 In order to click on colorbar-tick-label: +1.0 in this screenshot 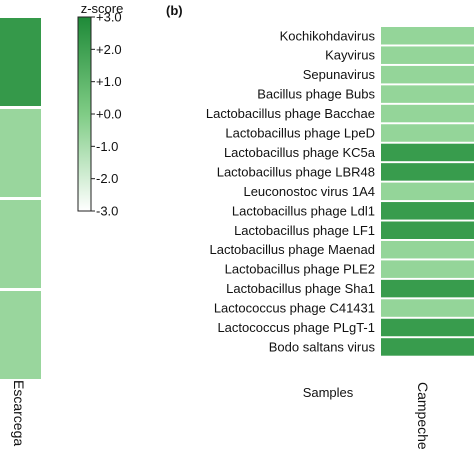, I will do `click(109, 81)`.